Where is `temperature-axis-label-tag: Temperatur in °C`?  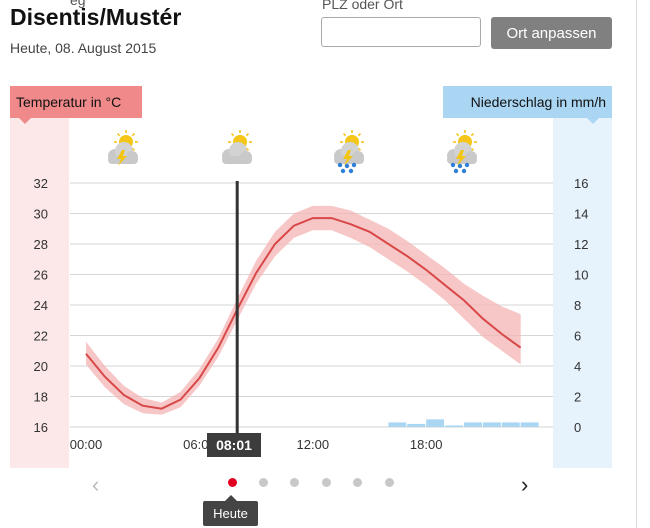
temperature-axis-label-tag: Temperatur in °C is located at coordinates (76, 102).